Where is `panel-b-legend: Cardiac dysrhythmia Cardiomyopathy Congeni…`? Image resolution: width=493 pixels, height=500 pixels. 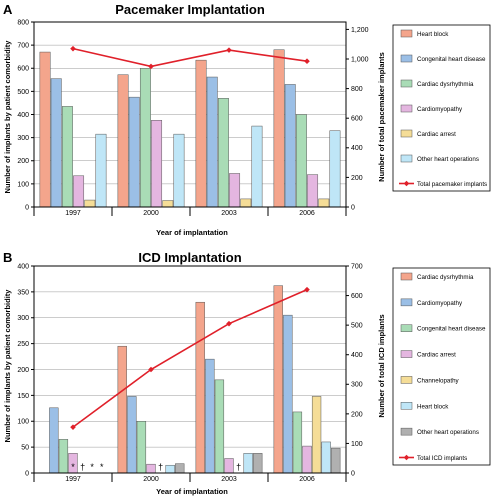 panel-b-legend: Cardiac dysrhythmia Cardiomyopathy Congeni… is located at coordinates (441, 366).